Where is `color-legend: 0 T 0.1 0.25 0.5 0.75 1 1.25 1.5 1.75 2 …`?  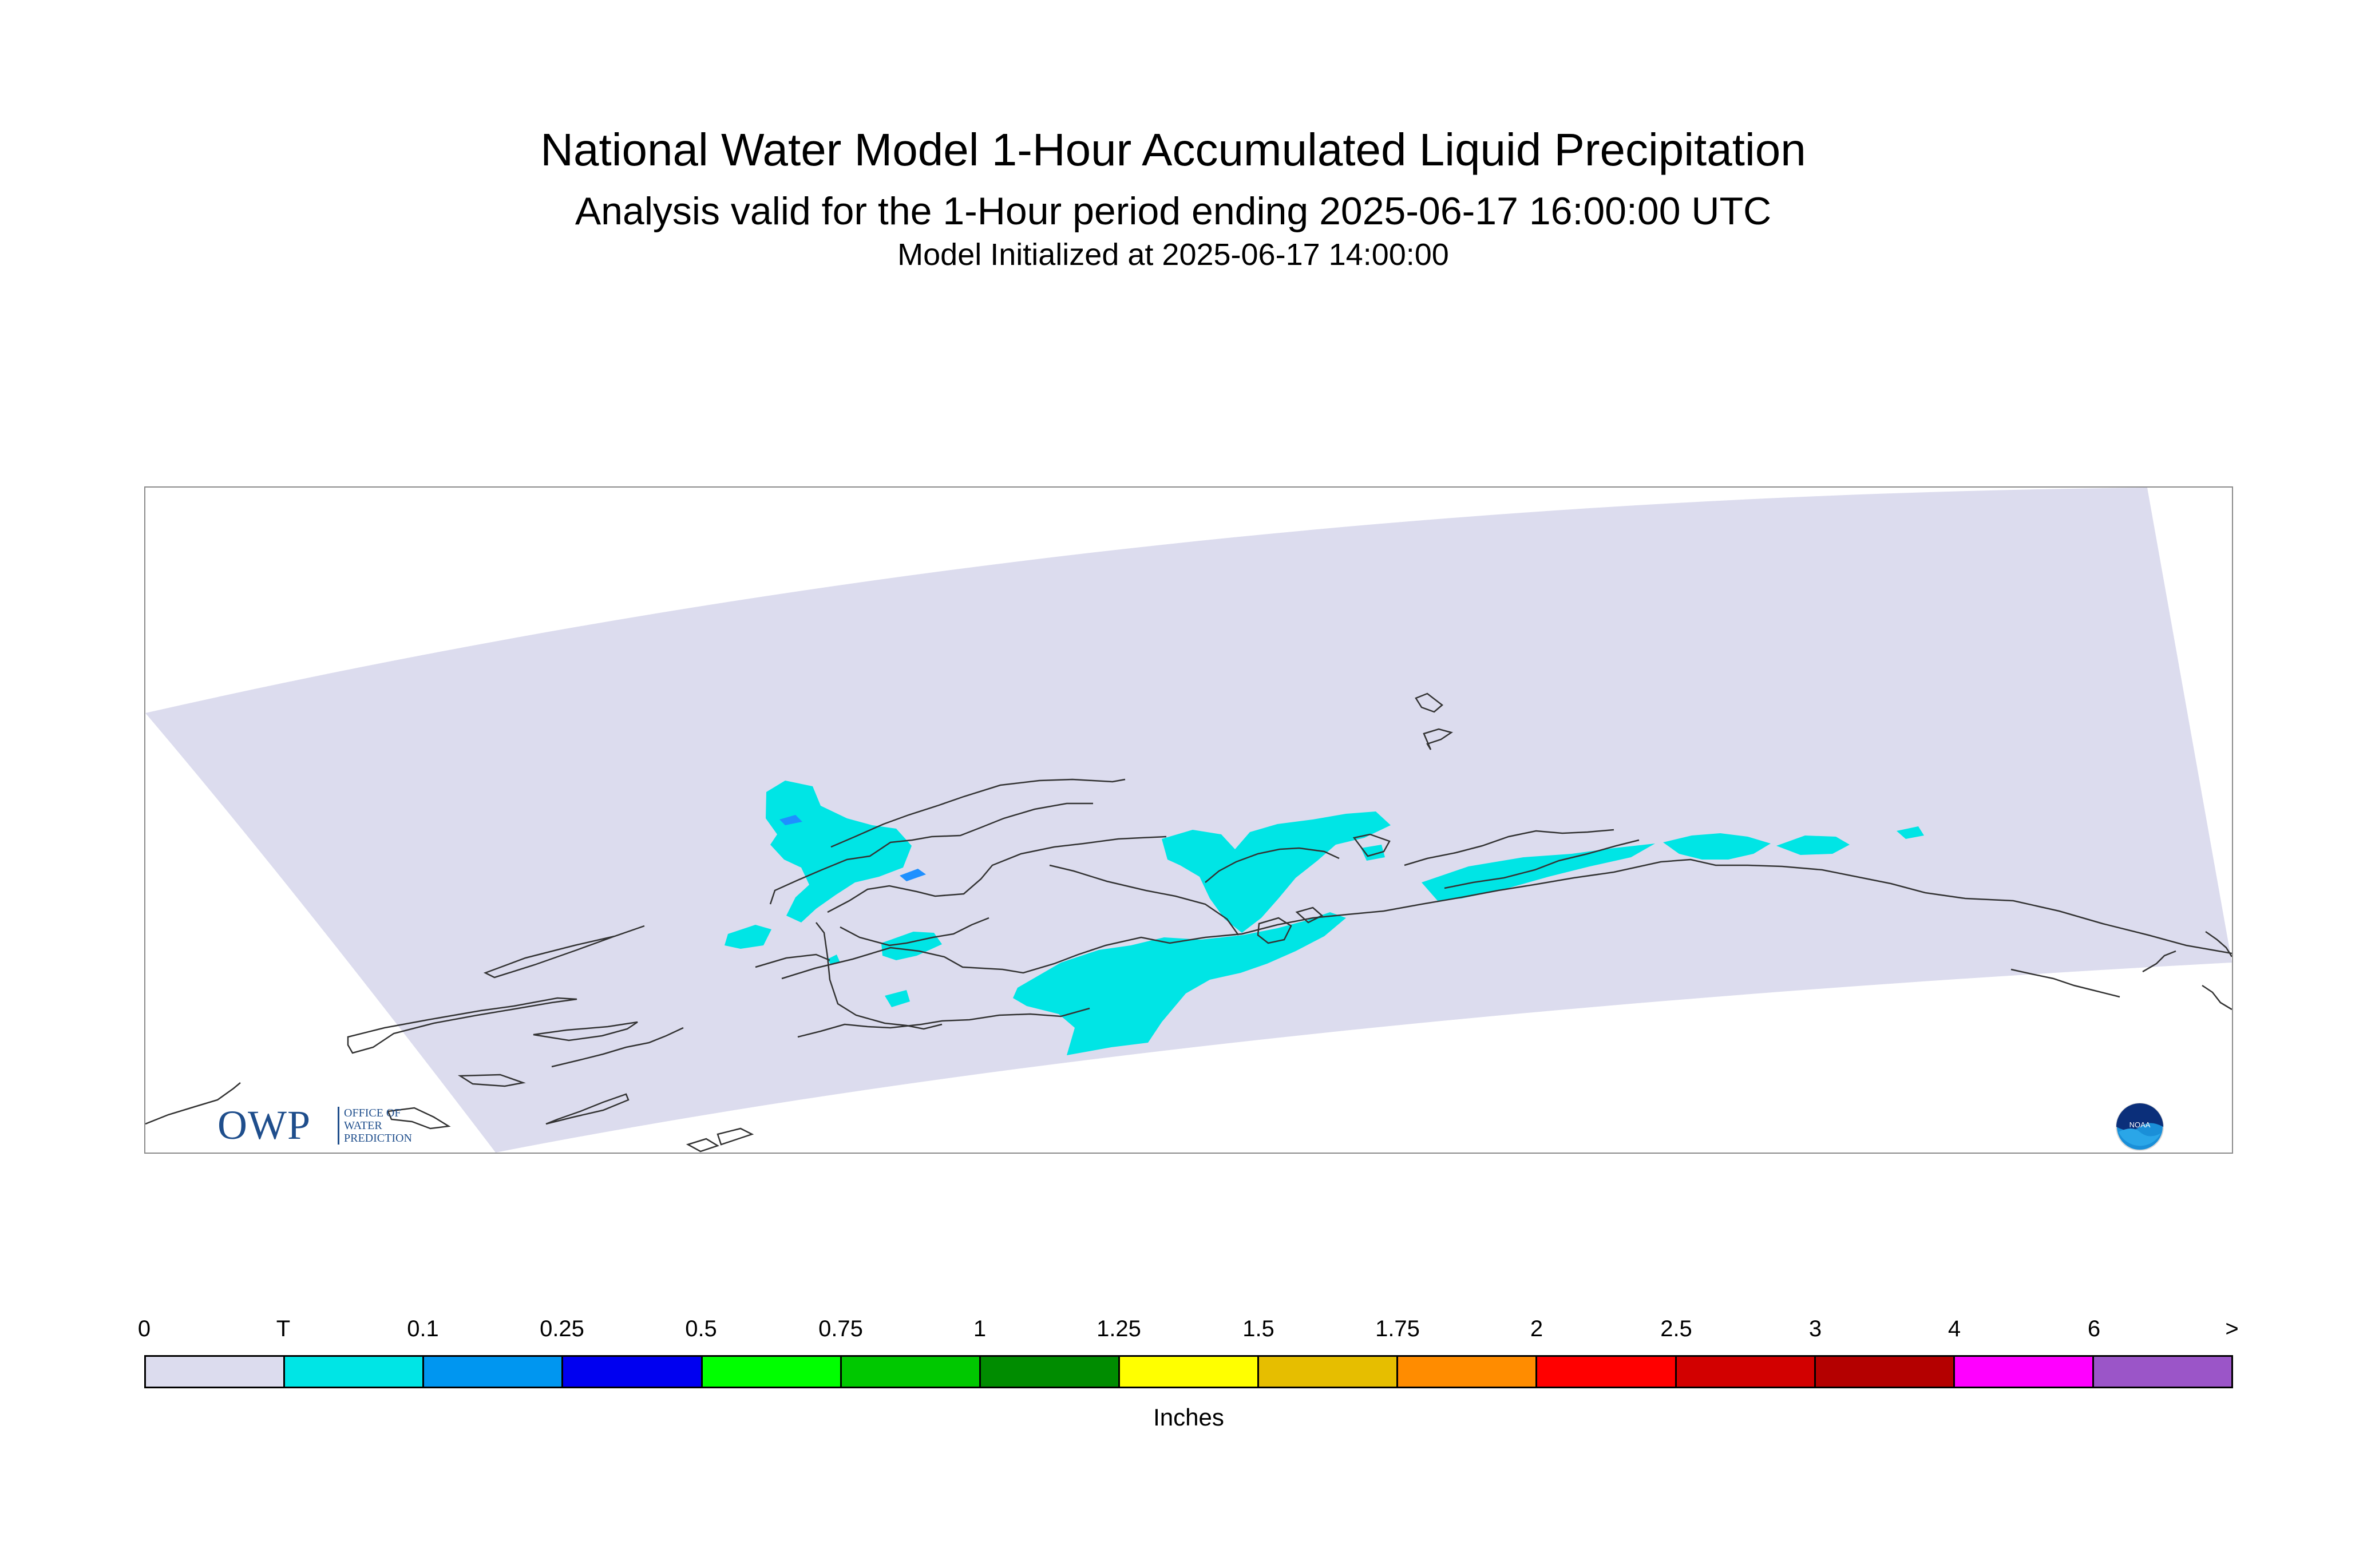 color-legend: 0 T 0.1 0.25 0.5 0.75 1 1.25 1.5 1.75 2 … is located at coordinates (1187, 1379).